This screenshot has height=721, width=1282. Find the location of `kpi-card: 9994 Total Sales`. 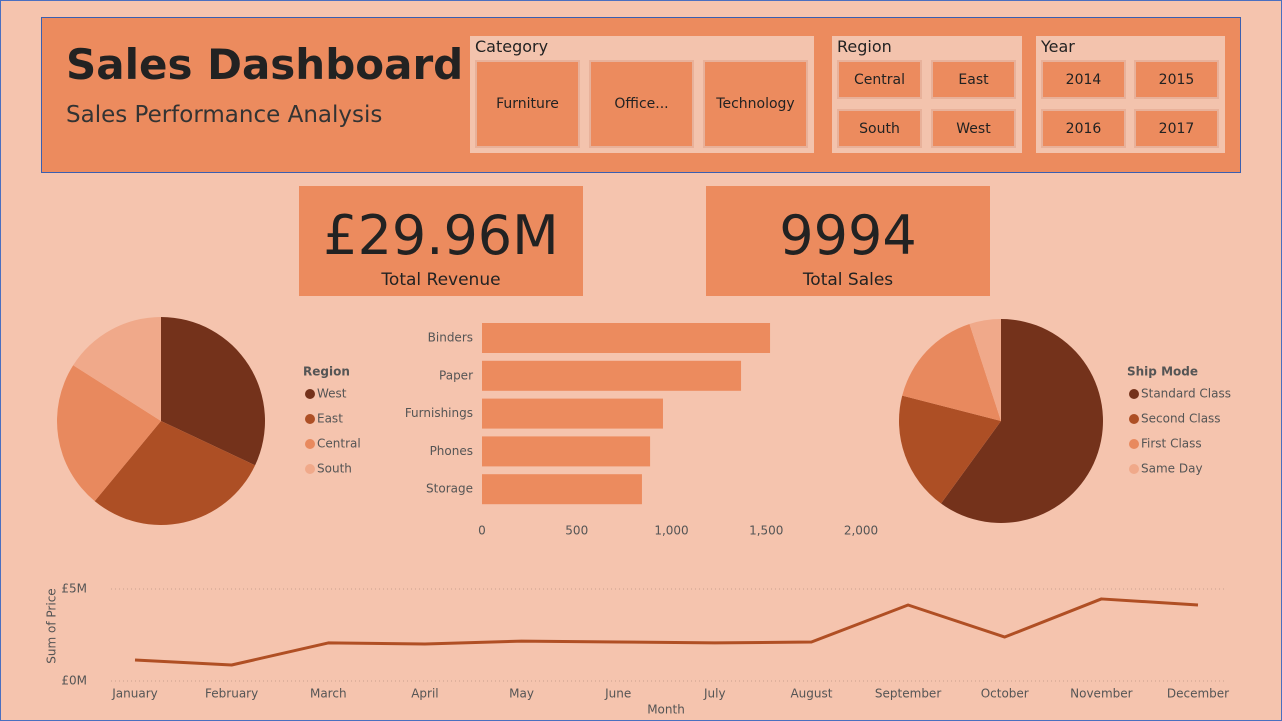

kpi-card: 9994 Total Sales is located at coordinates (848, 241).